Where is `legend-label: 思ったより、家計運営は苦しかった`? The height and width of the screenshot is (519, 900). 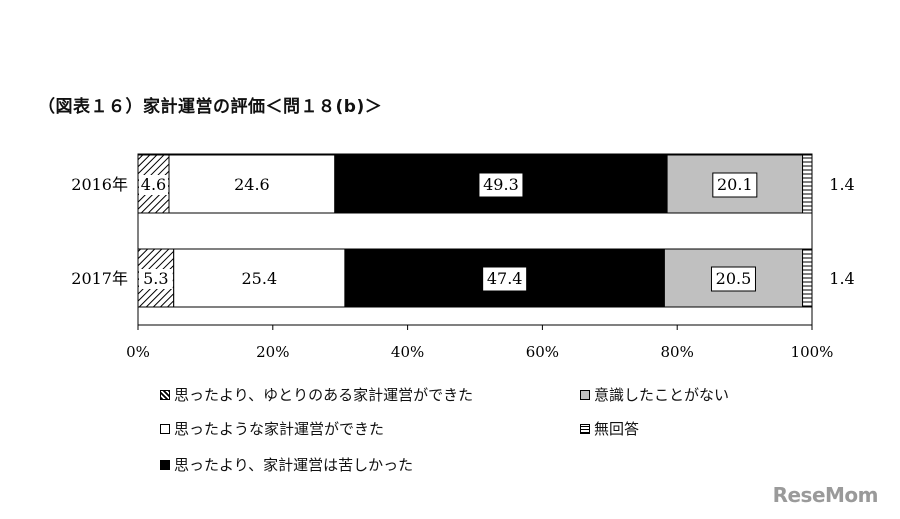 legend-label: 思ったより、家計運営は苦しかった is located at coordinates (294, 465).